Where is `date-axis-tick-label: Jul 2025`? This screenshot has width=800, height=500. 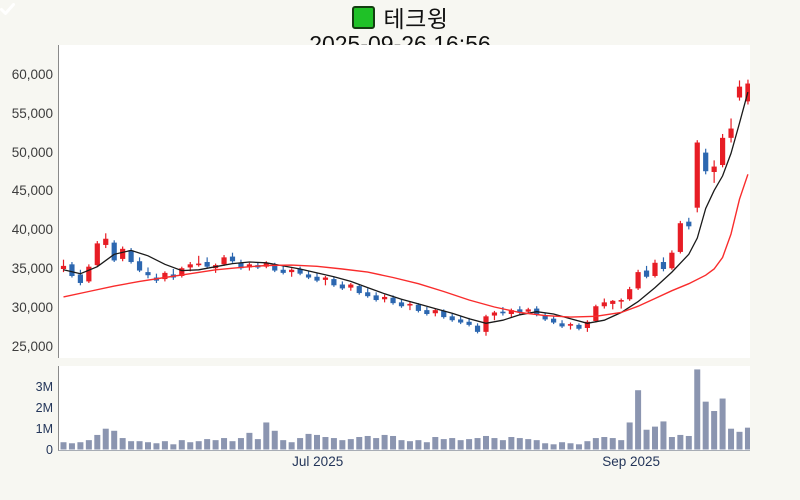
date-axis-tick-label: Jul 2025 is located at coordinates (318, 461).